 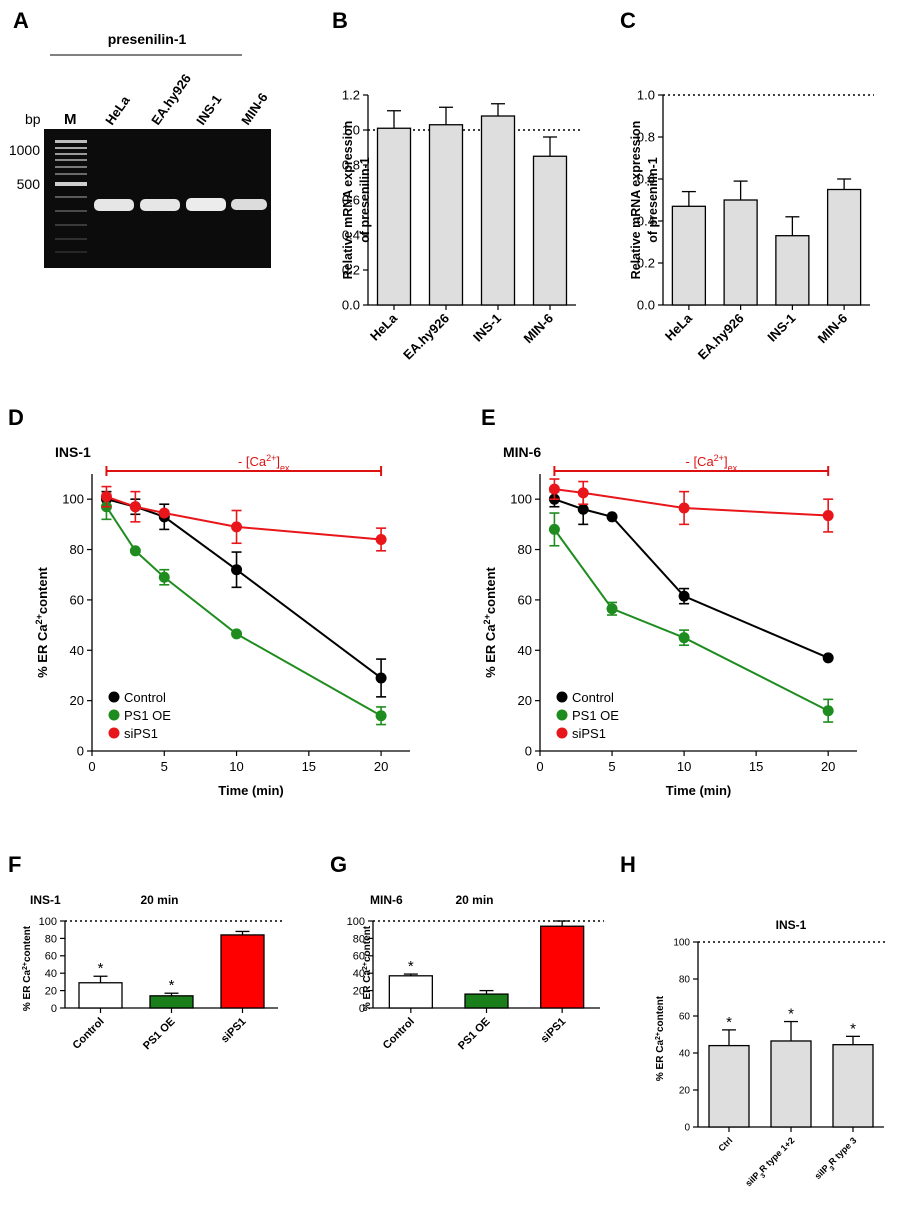 I want to click on gel-ladder, so click(x=71, y=196).